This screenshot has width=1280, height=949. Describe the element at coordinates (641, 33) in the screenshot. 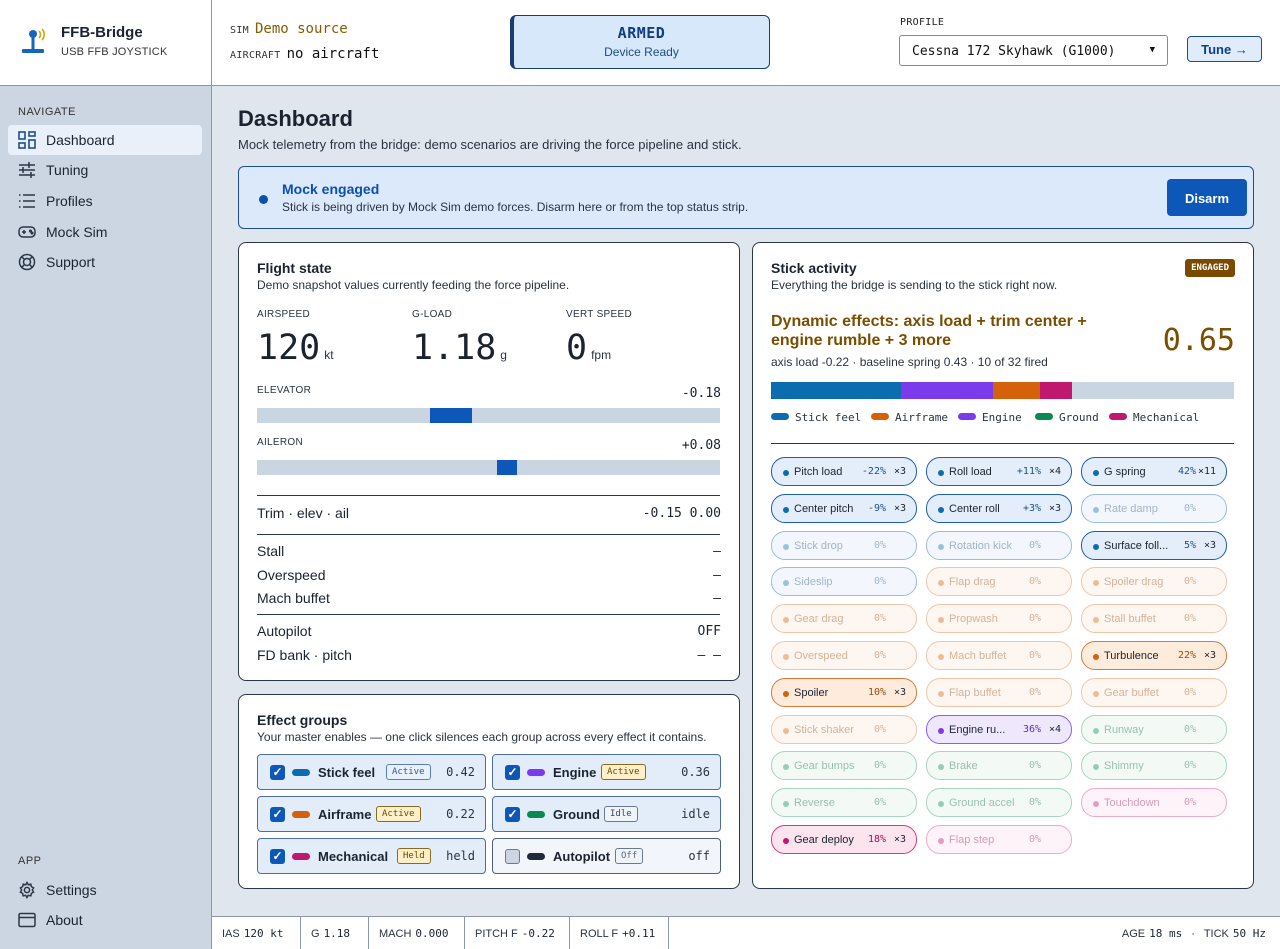

I see `armed-title: ARMED` at that location.